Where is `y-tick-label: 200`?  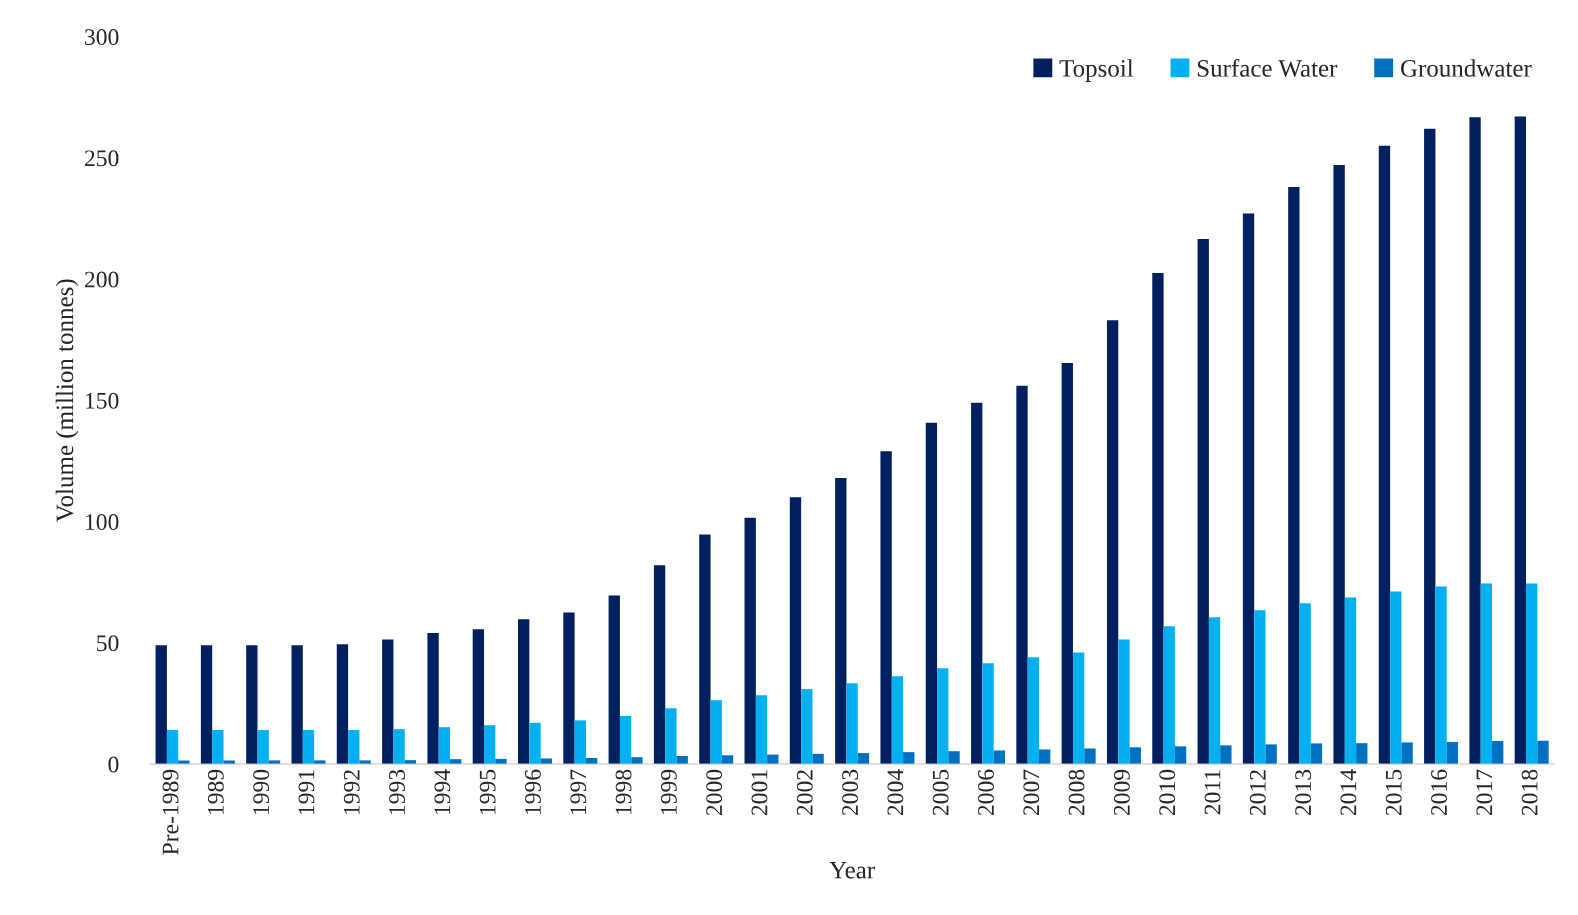 y-tick-label: 200 is located at coordinates (101, 279).